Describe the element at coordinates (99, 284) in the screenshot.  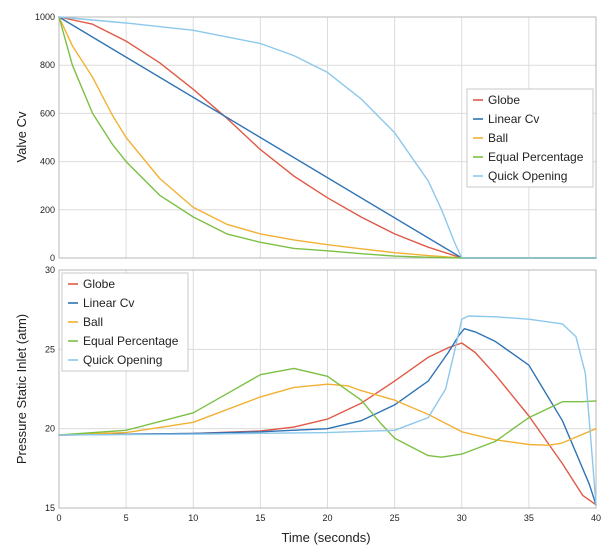
I see `pressure-legend-label-globe: Globe` at that location.